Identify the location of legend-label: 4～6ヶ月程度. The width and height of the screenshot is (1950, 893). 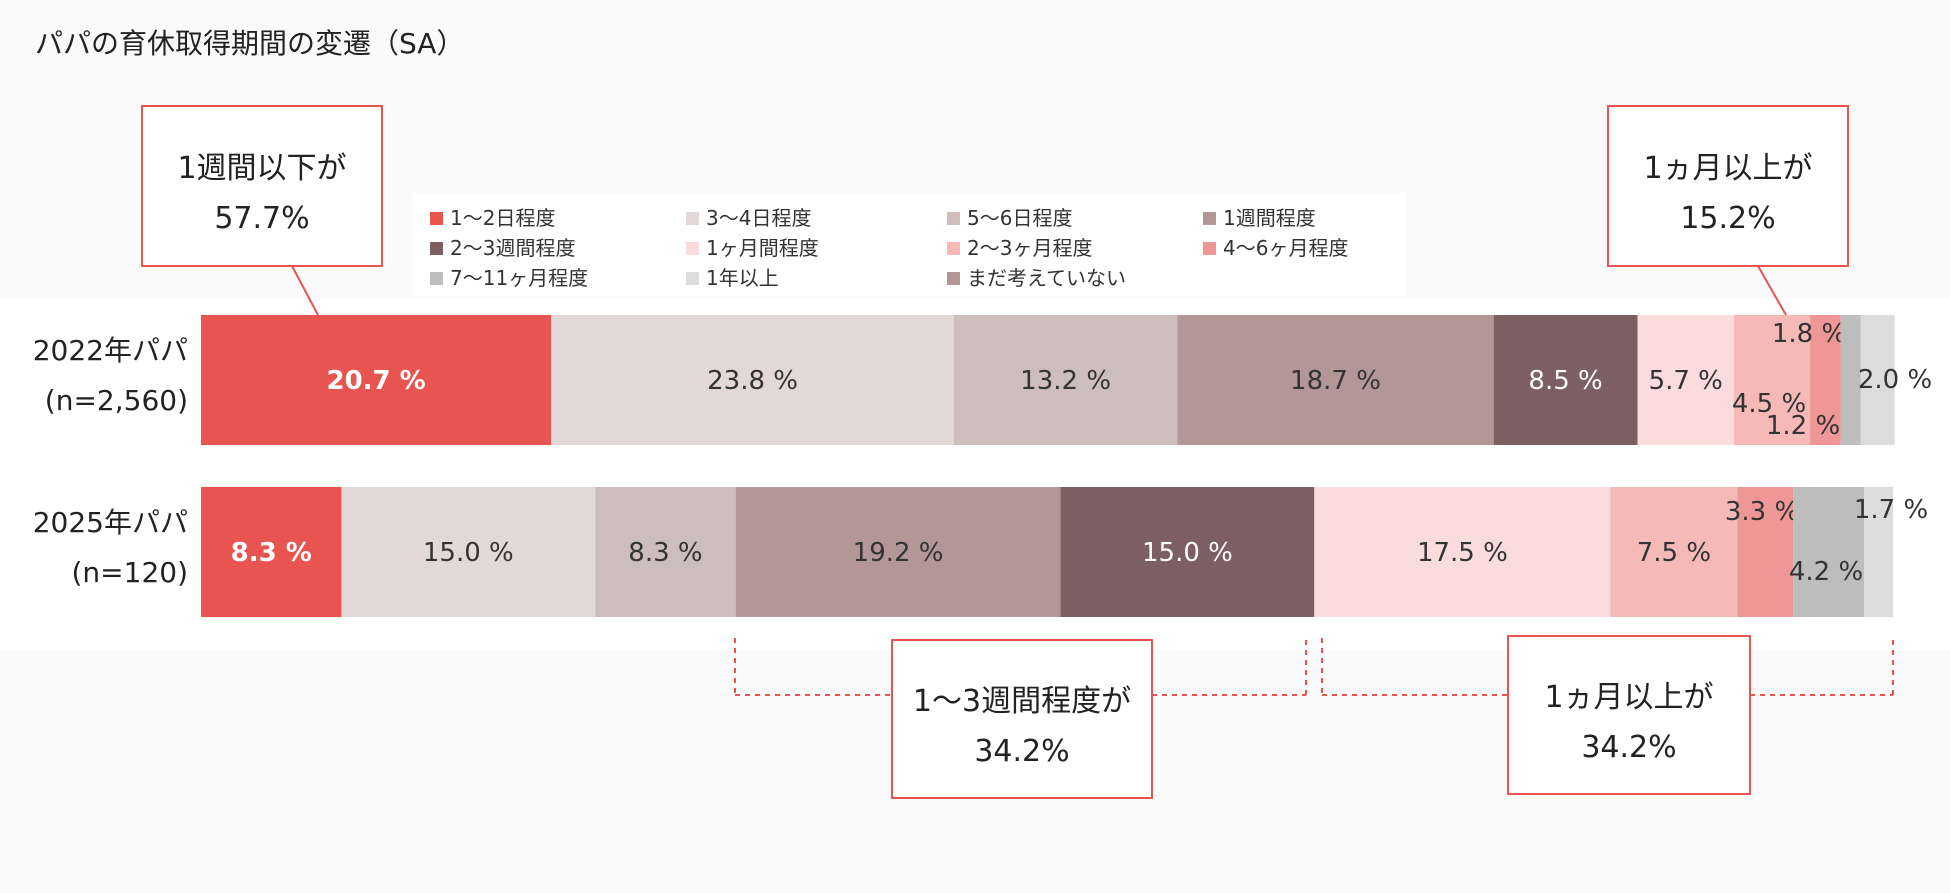
(1285, 248).